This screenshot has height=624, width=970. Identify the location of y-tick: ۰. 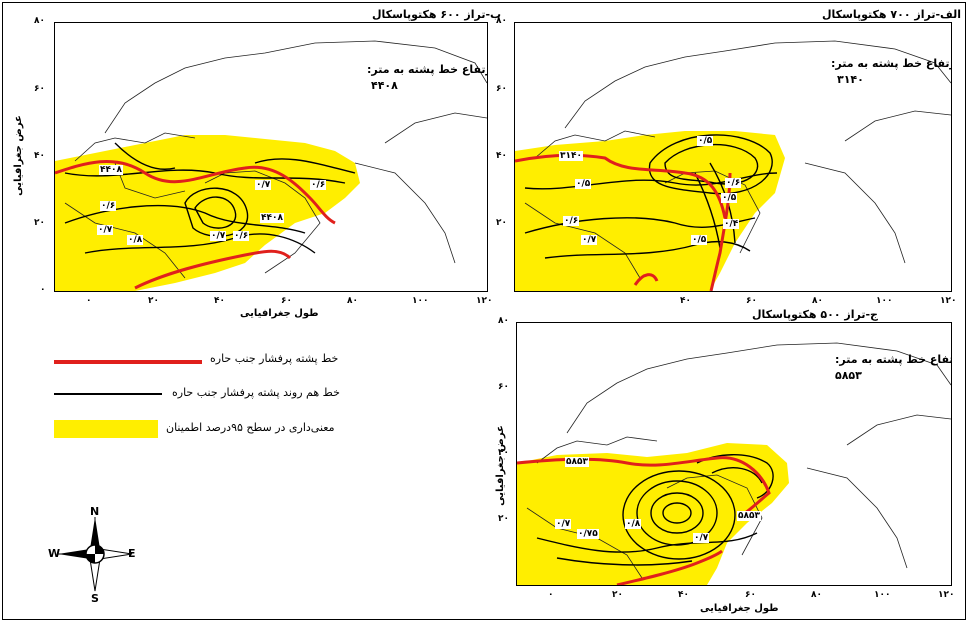
(43, 290).